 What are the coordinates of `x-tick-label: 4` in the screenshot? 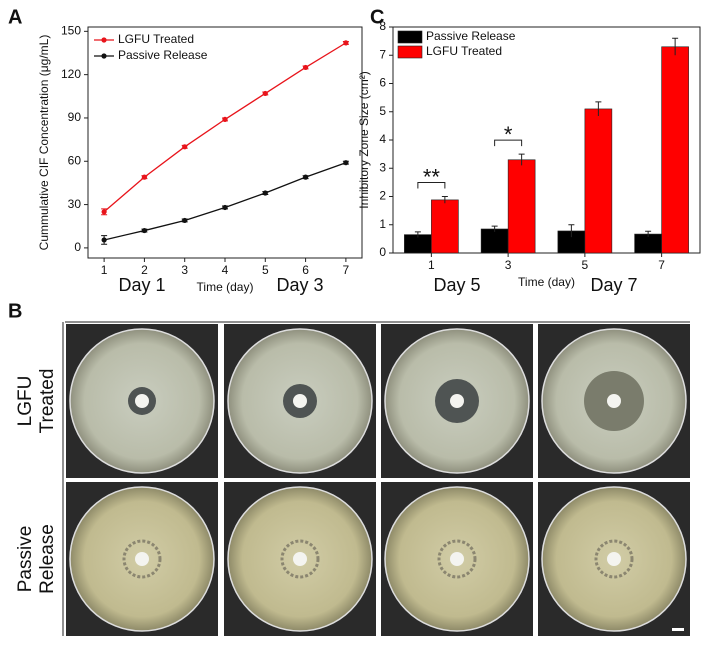 It's located at (225, 270).